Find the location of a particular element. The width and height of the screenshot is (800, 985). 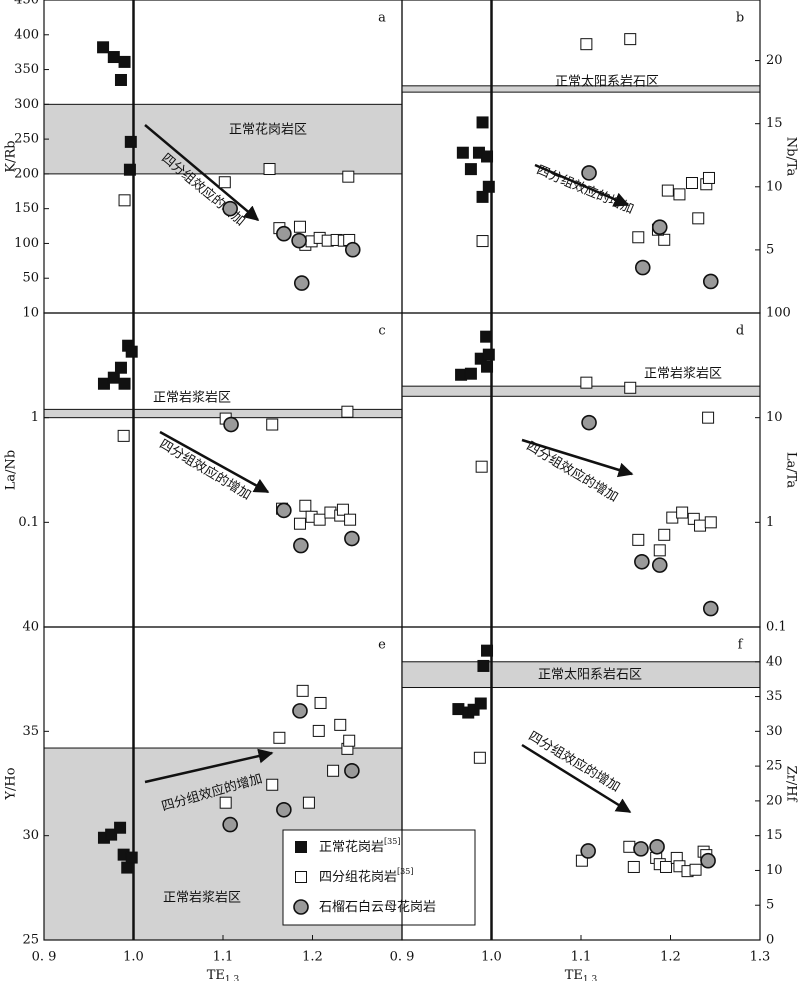

x-axis-label: TE1,3 is located at coordinates (223, 975).